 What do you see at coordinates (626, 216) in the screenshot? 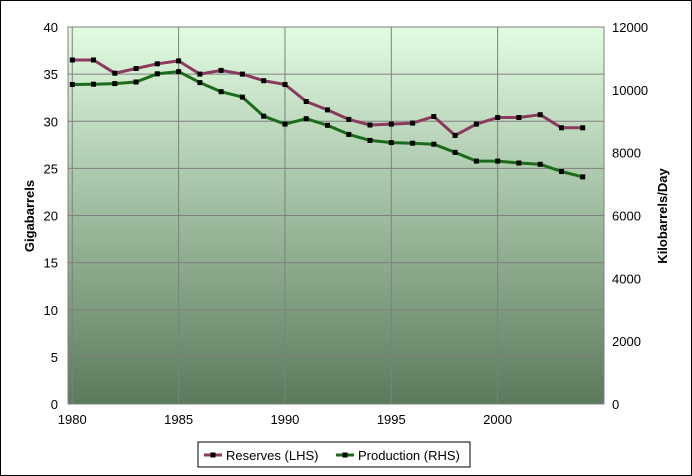
I see `right-tick-label: 6000` at bounding box center [626, 216].